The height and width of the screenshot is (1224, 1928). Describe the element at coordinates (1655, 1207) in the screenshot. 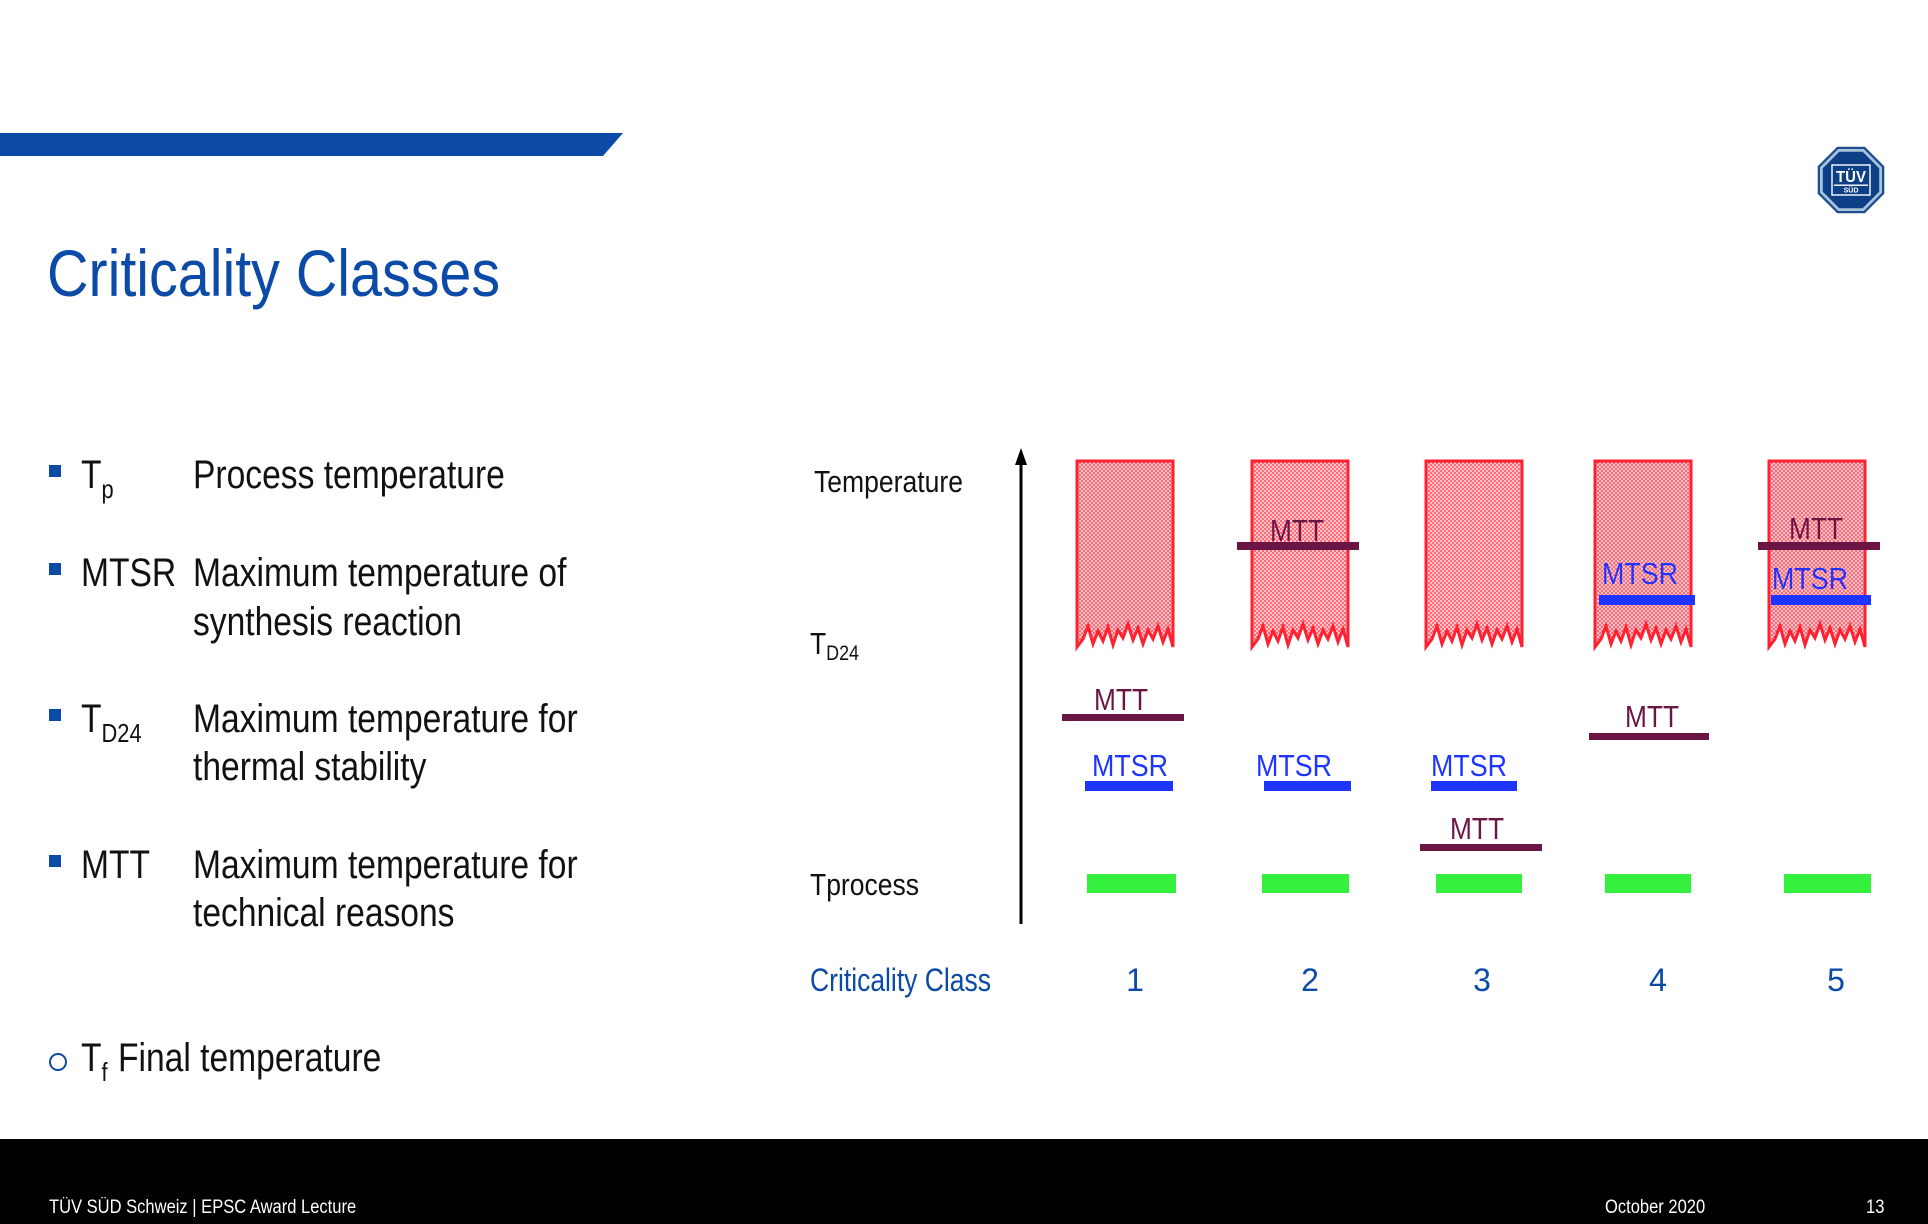

I see `footer-date: October 2020` at that location.